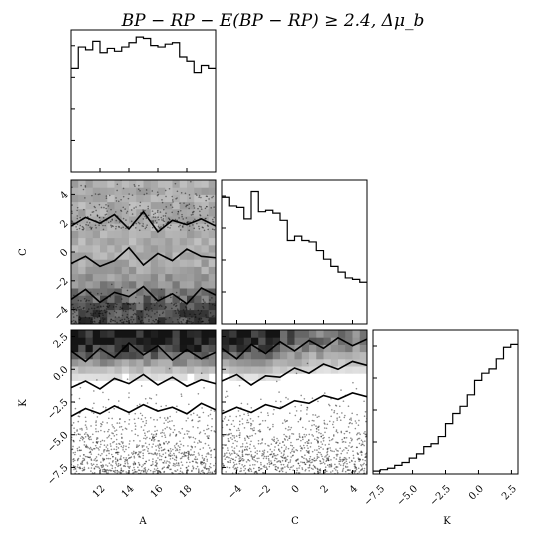  What do you see at coordinates (131, 414) in the screenshot?
I see `scatter-K-vs-A-panel: 12 14 16 18−7.5−5.0−2.50.02.5` at bounding box center [131, 414].